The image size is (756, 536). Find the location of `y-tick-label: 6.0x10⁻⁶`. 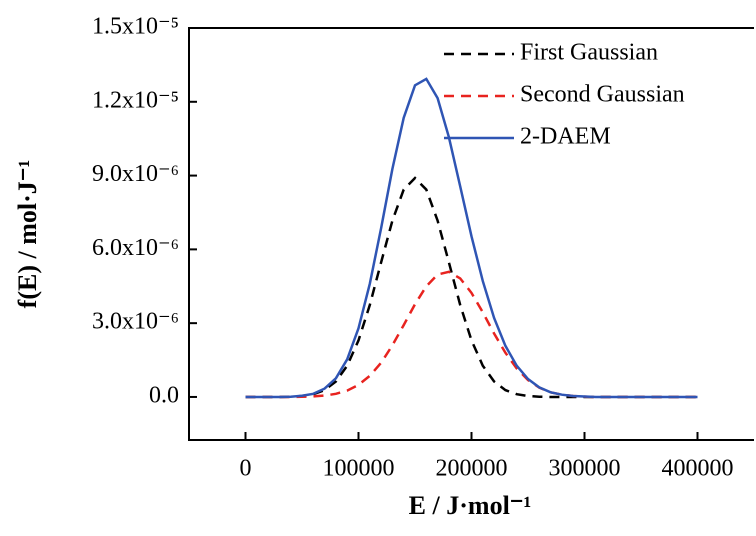

y-tick-label: 6.0x10⁻⁶ is located at coordinates (135, 248).